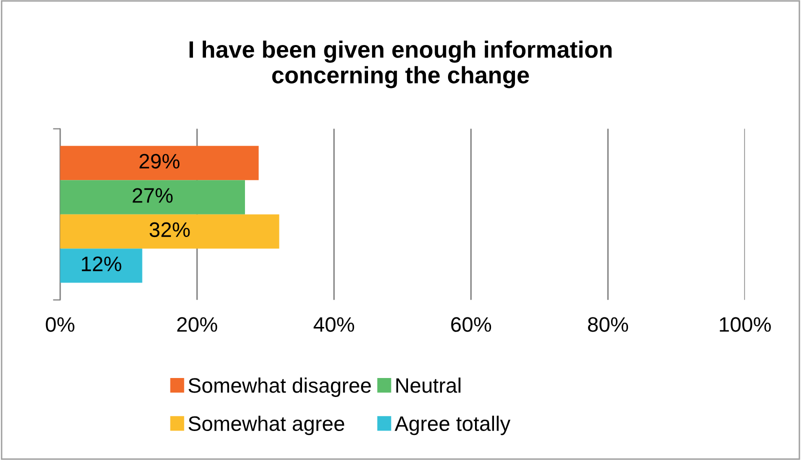 The image size is (801, 460). What do you see at coordinates (401, 64) in the screenshot?
I see `chart-title: I have been given enough information concerning the change` at bounding box center [401, 64].